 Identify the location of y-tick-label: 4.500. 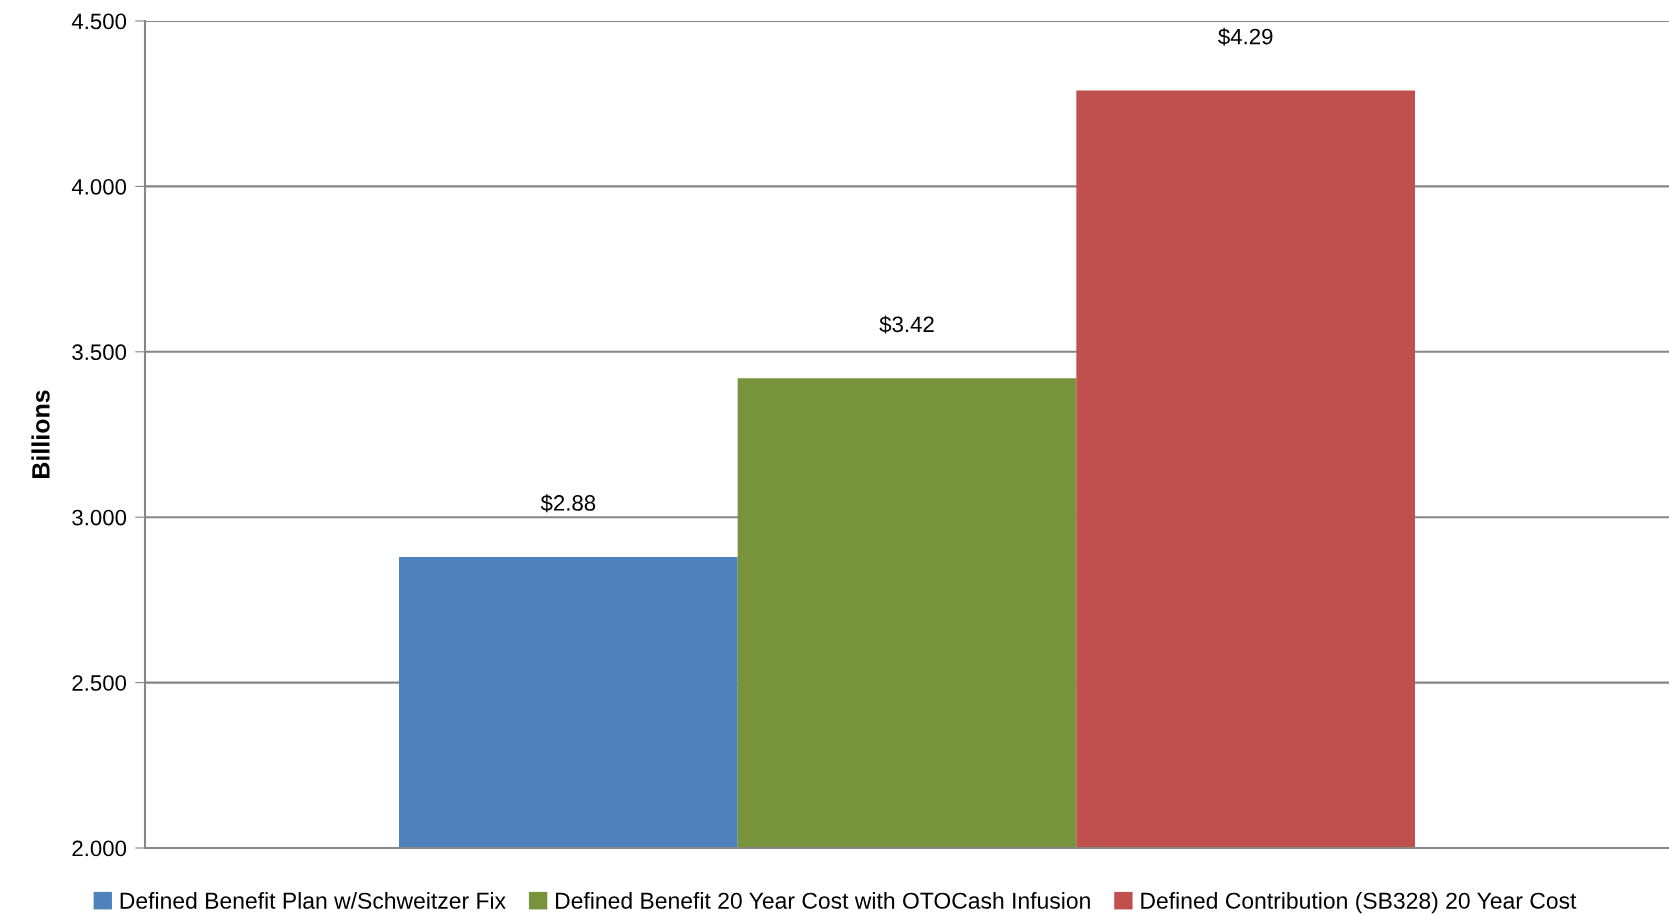
(99, 21).